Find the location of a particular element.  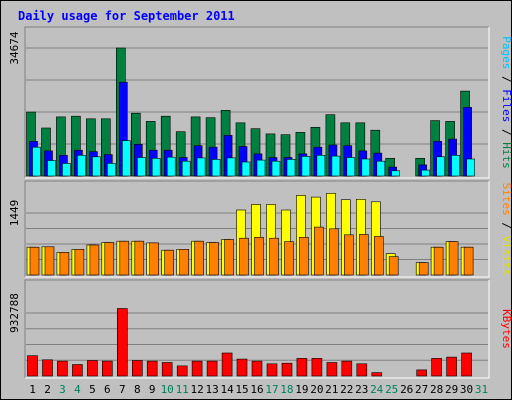

panel-kbytes-legend-label: KBytes is located at coordinates (506, 329).